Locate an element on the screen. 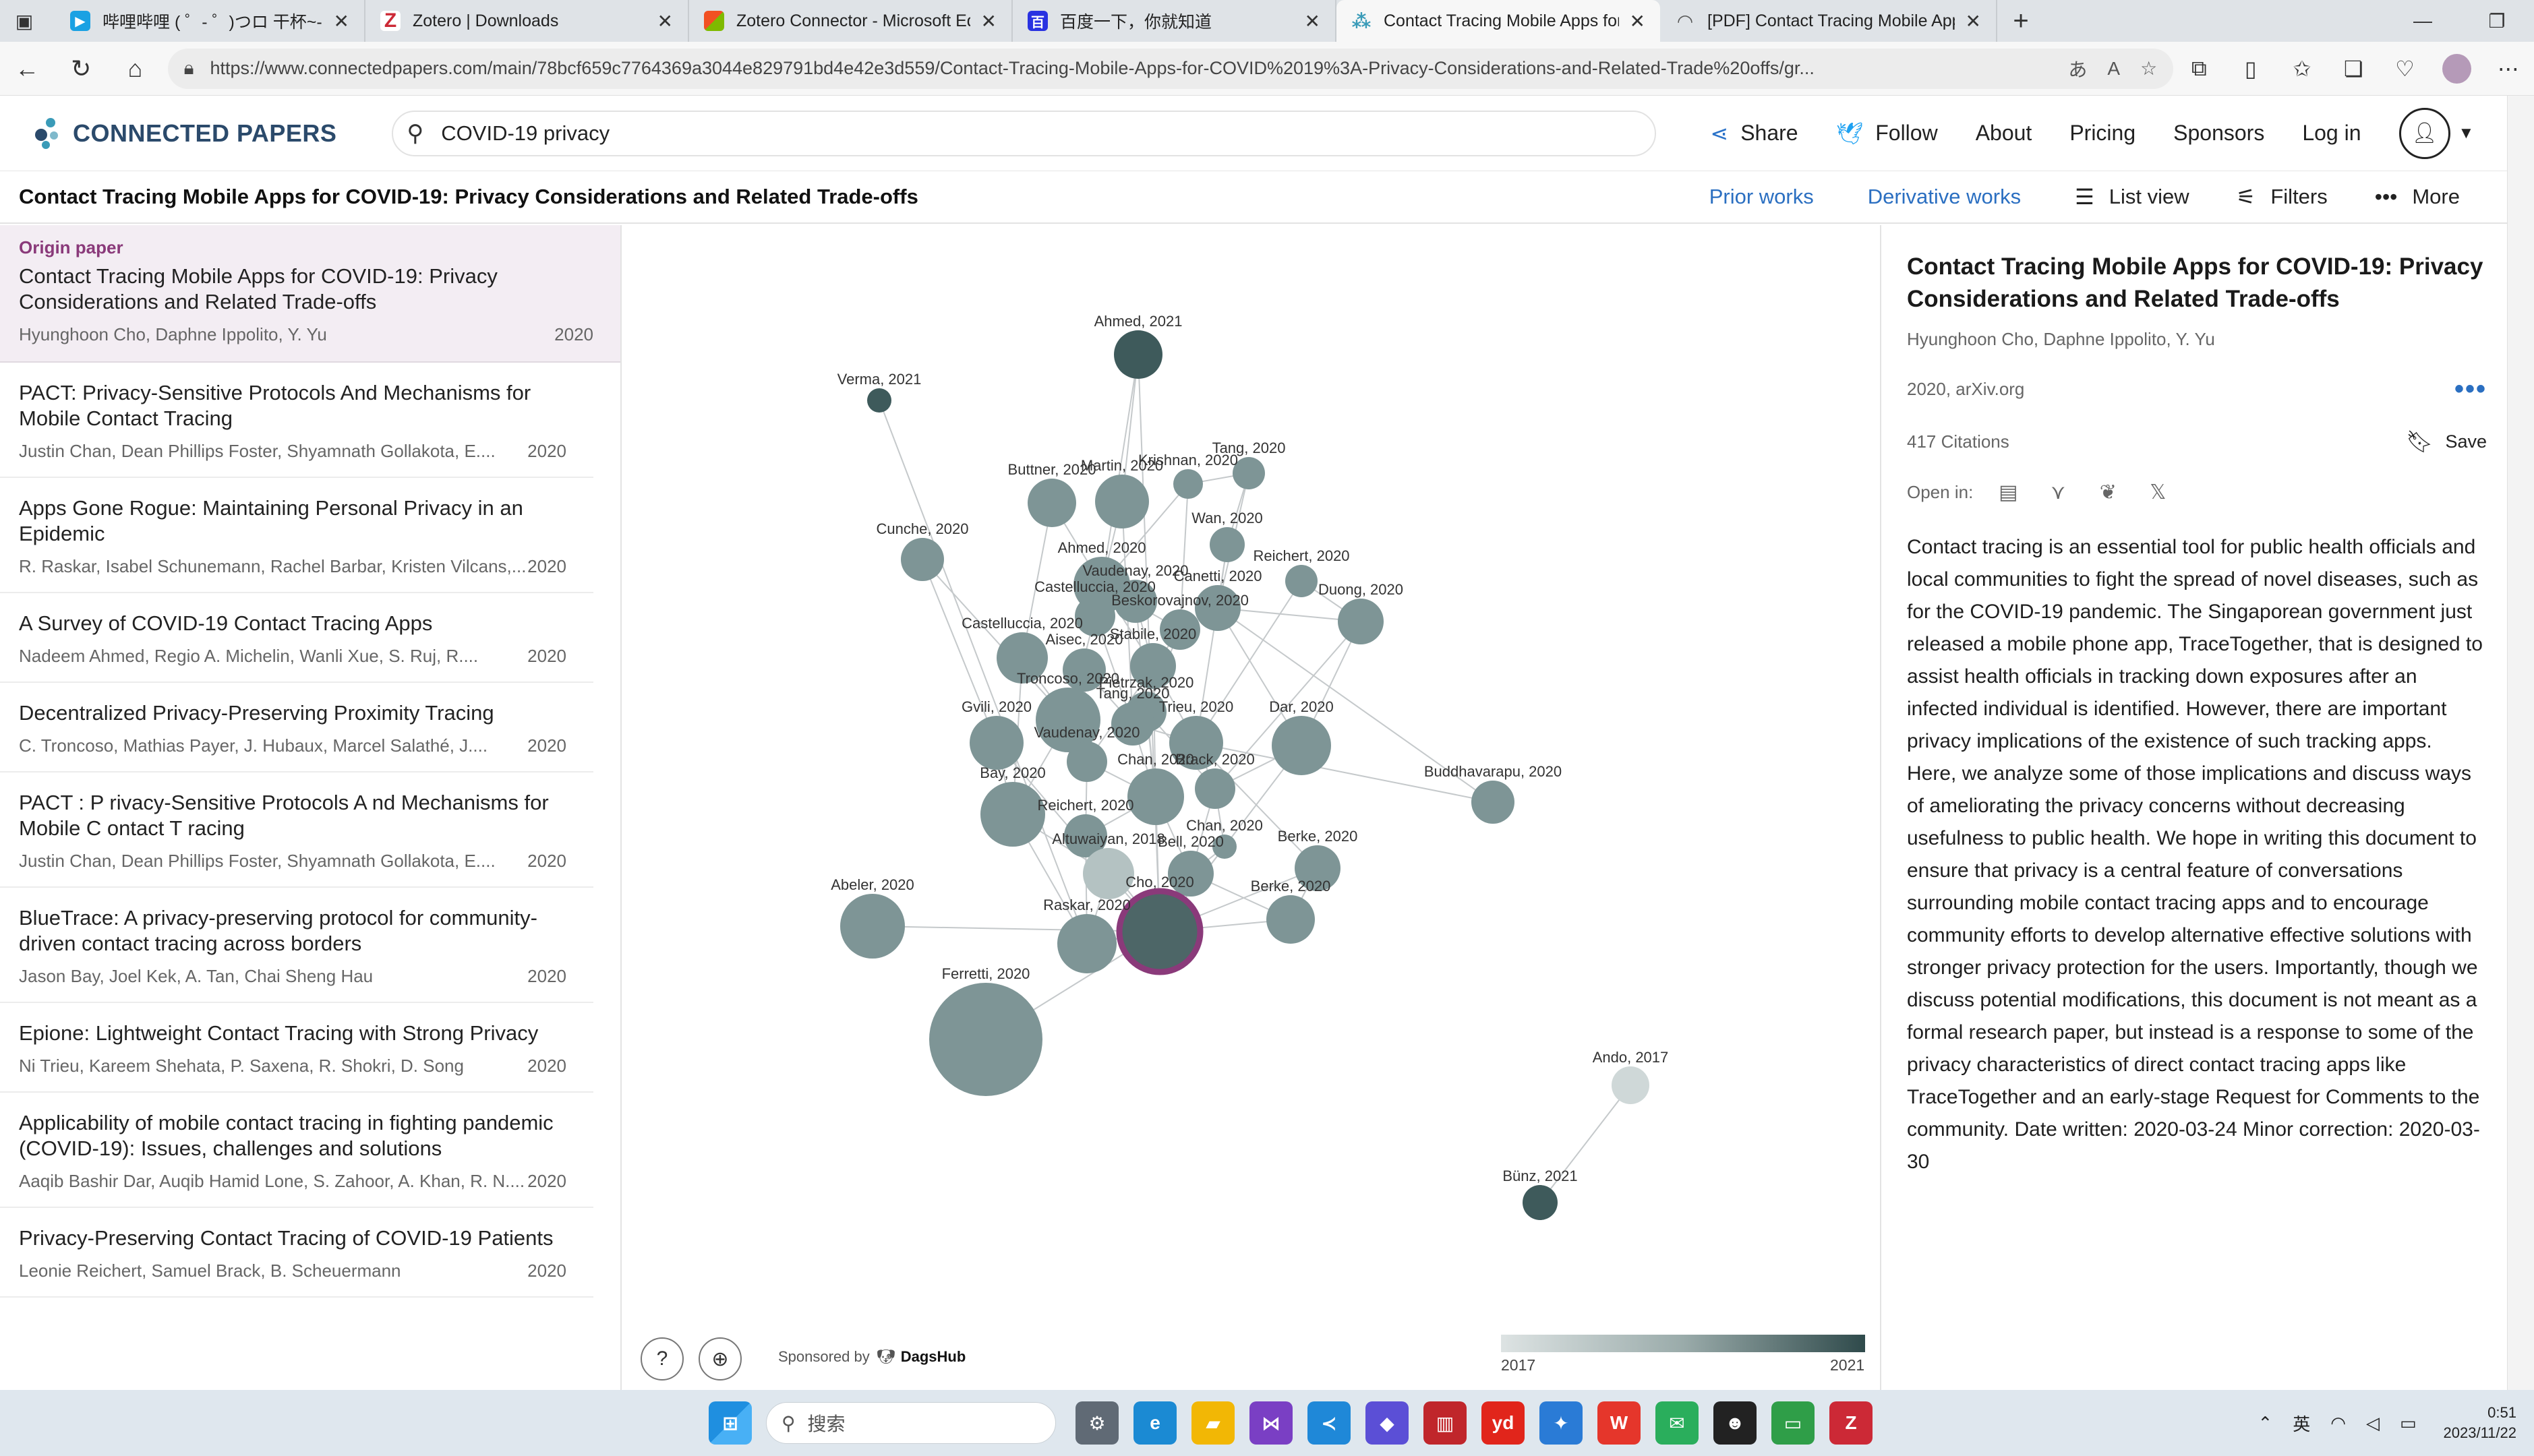 This screenshot has width=2534, height=1456. login-link: Log in is located at coordinates (2331, 133).